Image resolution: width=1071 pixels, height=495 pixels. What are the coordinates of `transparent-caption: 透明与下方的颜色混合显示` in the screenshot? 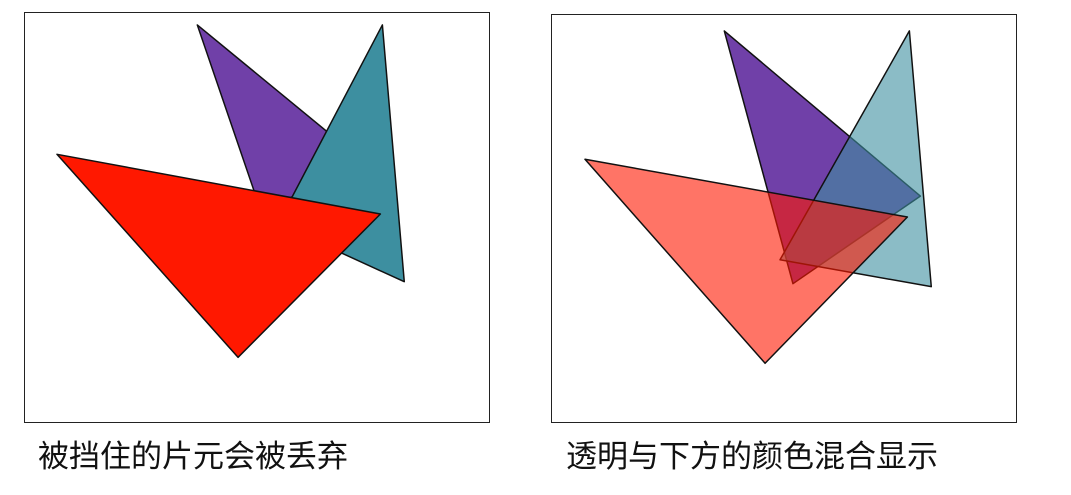 It's located at (752, 457).